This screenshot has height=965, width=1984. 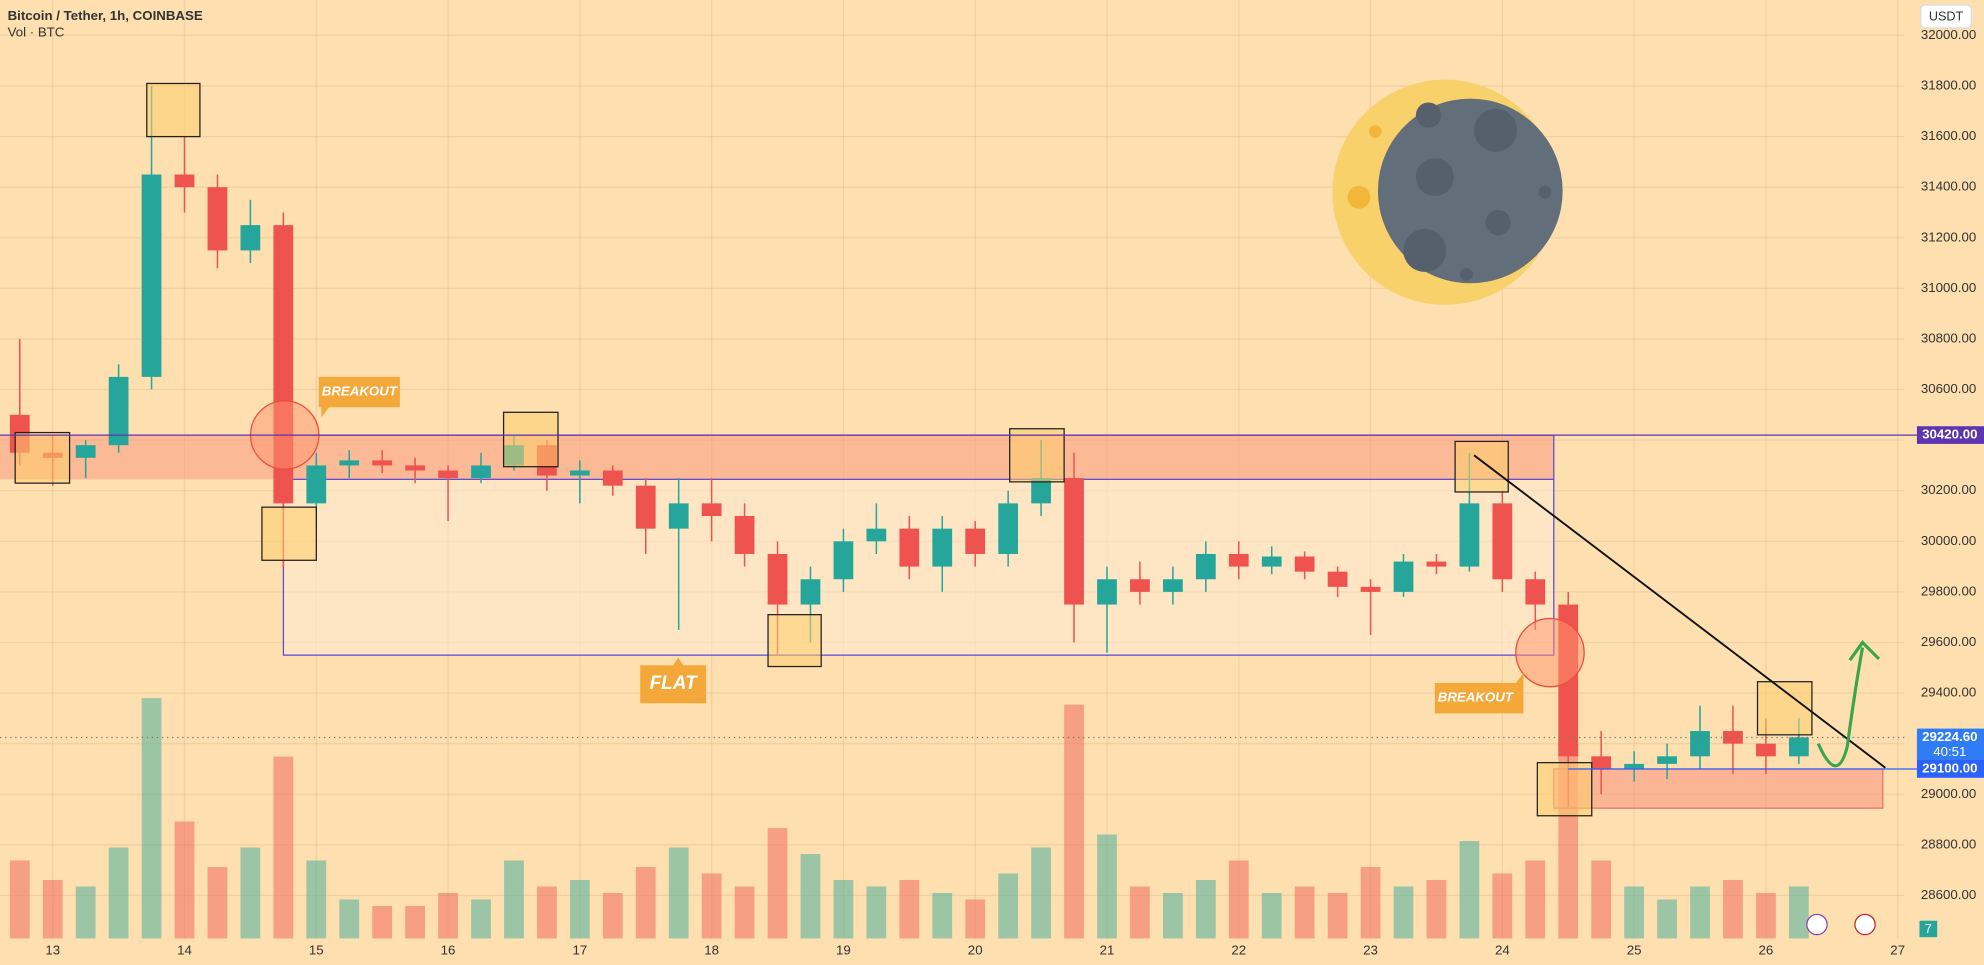 What do you see at coordinates (1948, 641) in the screenshot?
I see `y-tick-label: 29600.00` at bounding box center [1948, 641].